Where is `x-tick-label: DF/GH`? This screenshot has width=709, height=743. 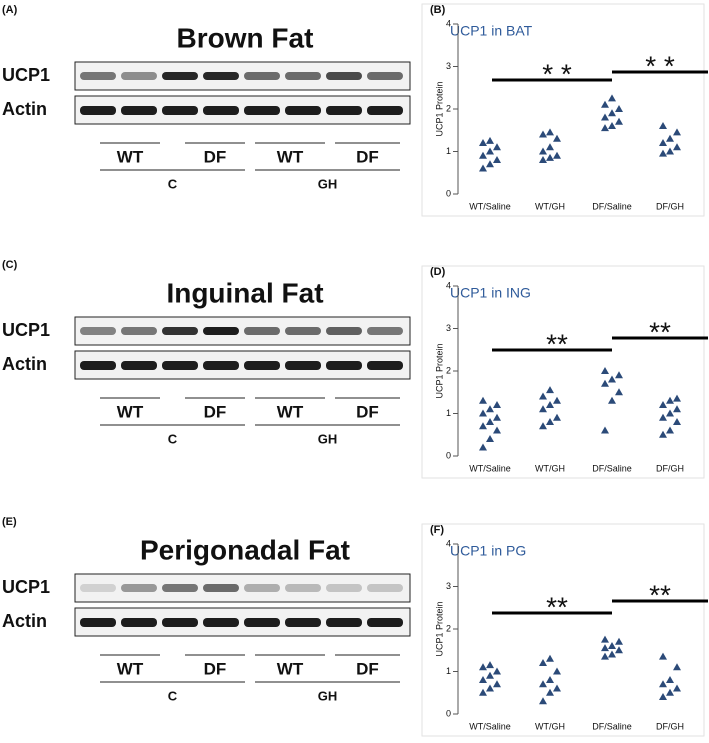 x-tick-label: DF/GH is located at coordinates (670, 468).